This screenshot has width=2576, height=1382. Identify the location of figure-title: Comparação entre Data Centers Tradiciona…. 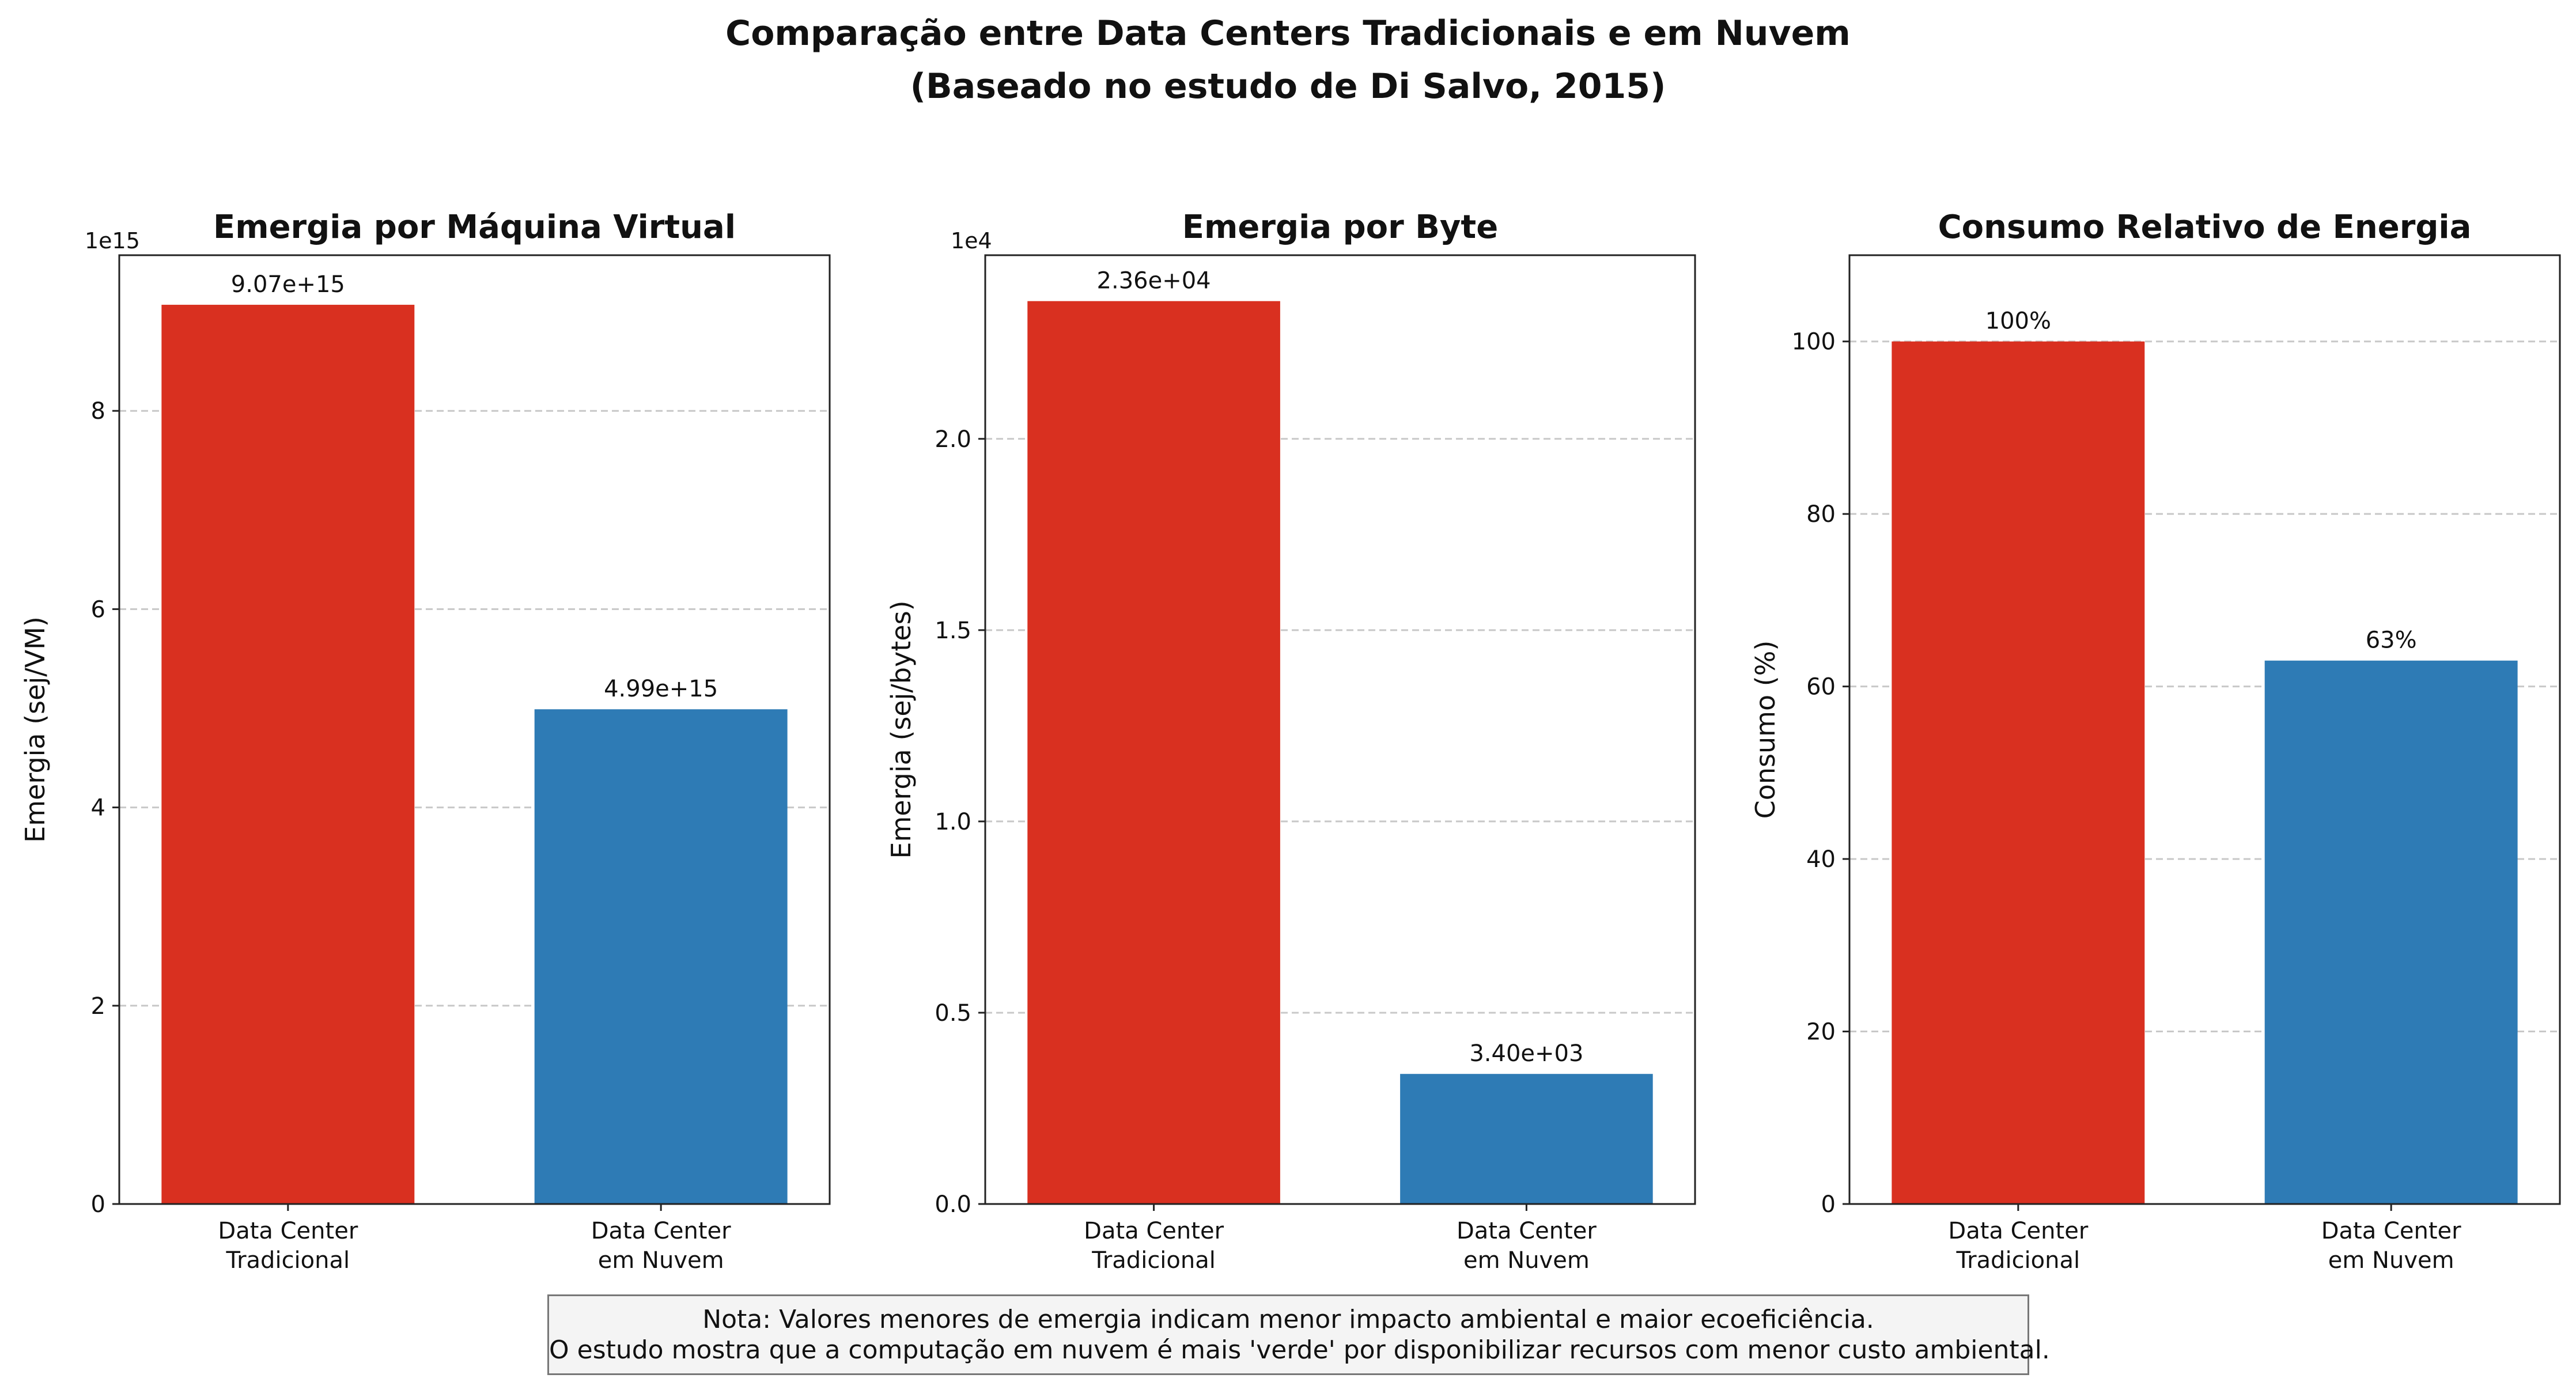
(1288, 60).